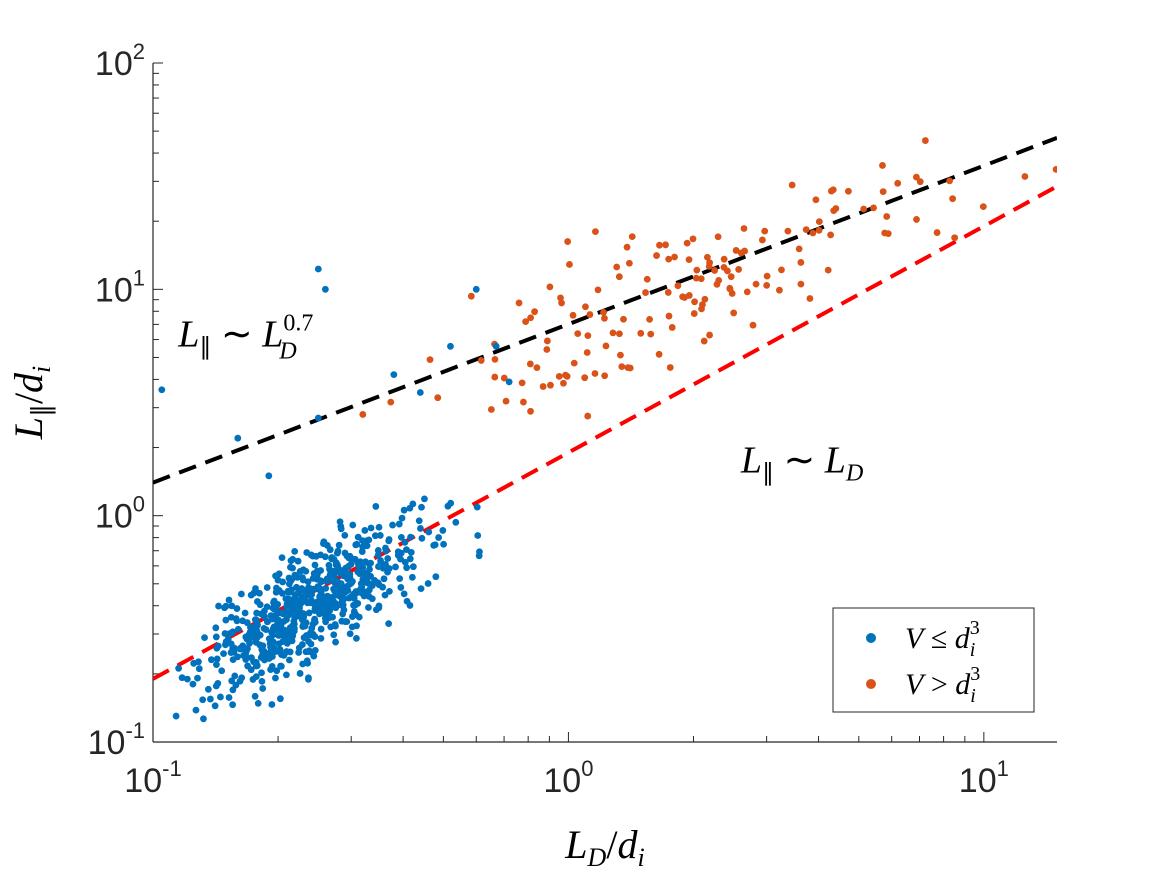  I want to click on y-tick-label: 10⁰, so click(120, 514).